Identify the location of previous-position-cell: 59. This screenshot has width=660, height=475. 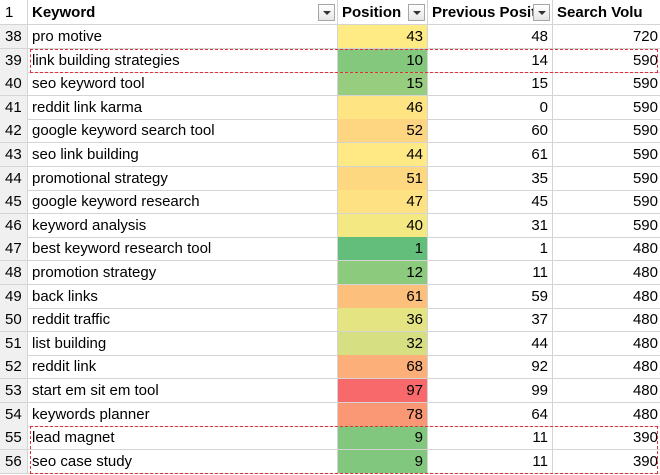
(490, 296).